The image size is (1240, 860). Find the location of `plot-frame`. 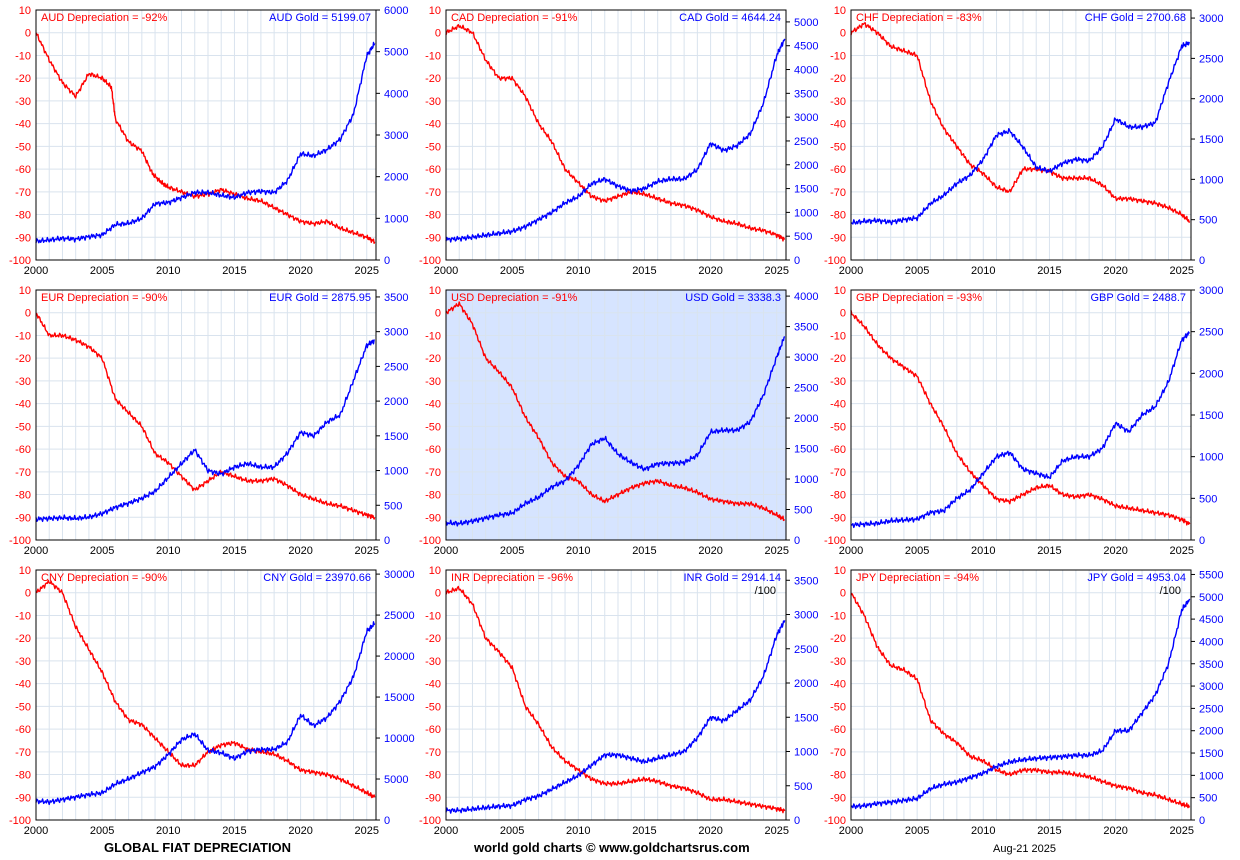

plot-frame is located at coordinates (1021, 135).